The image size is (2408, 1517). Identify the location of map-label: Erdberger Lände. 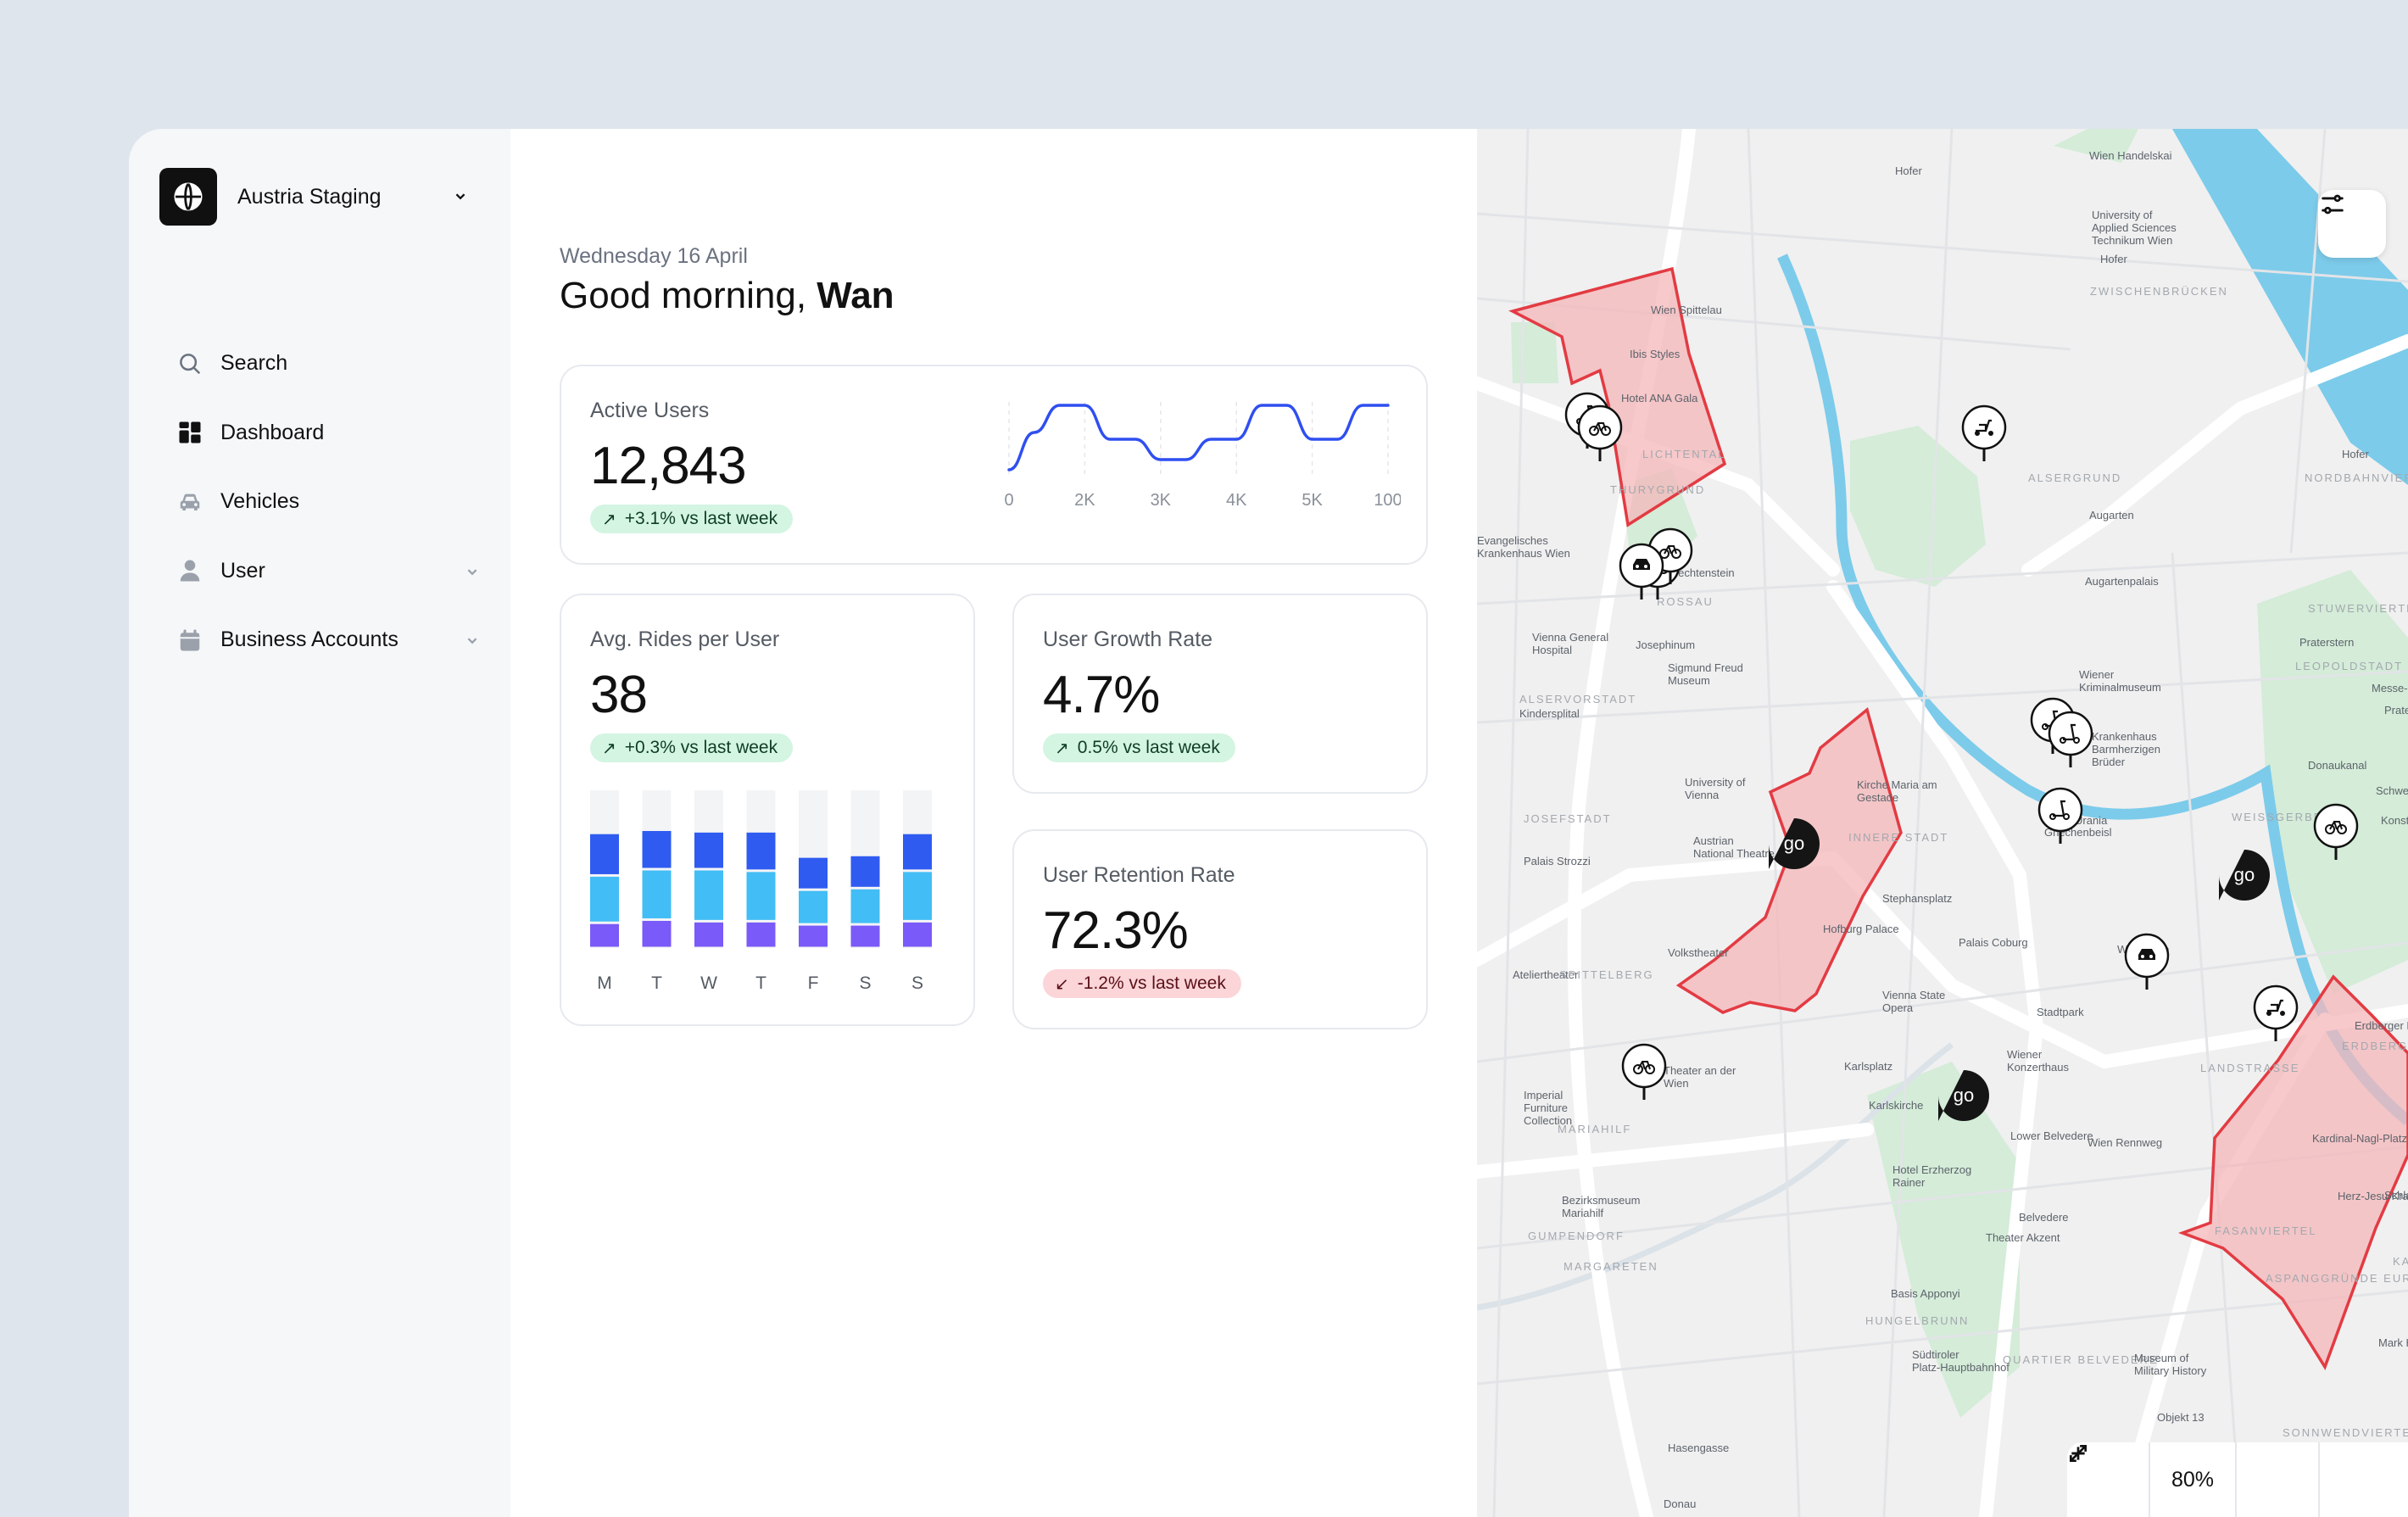
(2381, 1025).